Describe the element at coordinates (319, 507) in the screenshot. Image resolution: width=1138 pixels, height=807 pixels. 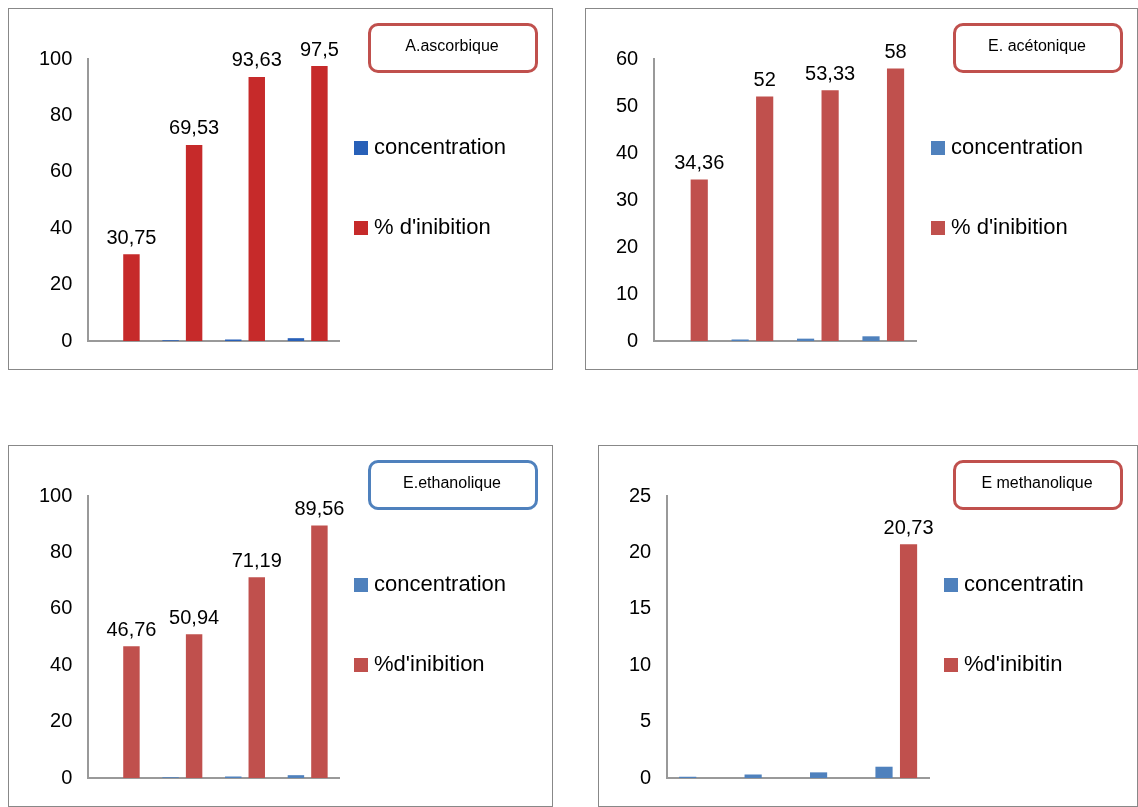
I see `data-label: 89,56` at that location.